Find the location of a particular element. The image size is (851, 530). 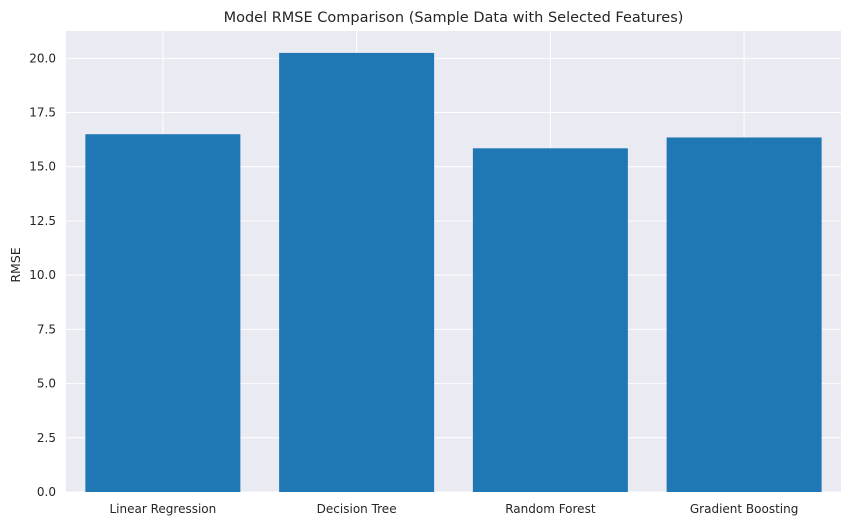

x-tick-label: Linear Regression is located at coordinates (163, 509).